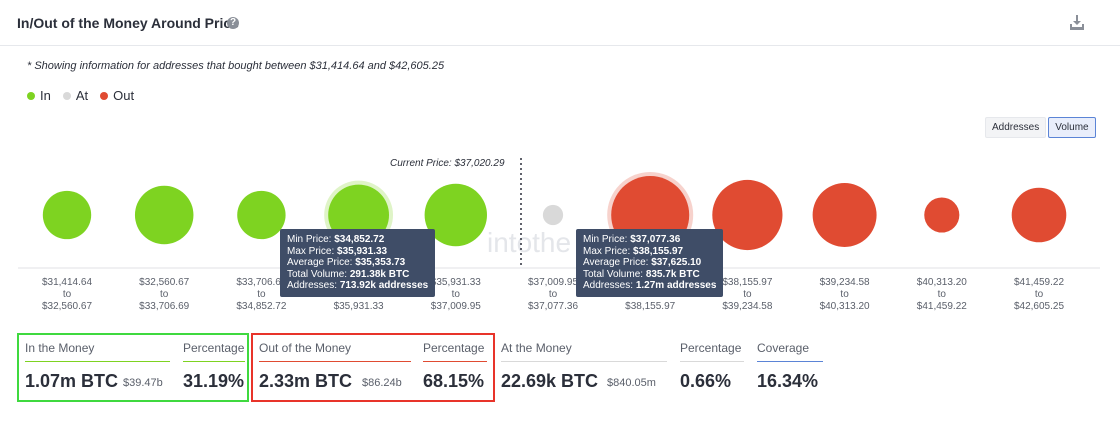 This screenshot has width=1120, height=433. What do you see at coordinates (31, 95) in the screenshot?
I see `legend-dot-in` at bounding box center [31, 95].